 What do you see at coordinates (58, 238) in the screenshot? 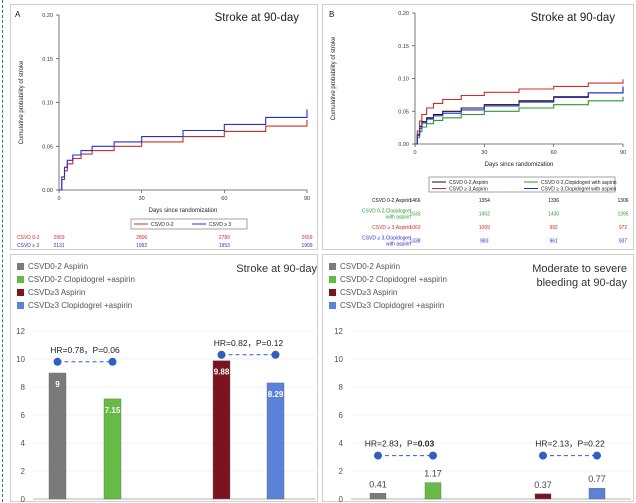
I see `risk-value: 2959` at bounding box center [58, 238].